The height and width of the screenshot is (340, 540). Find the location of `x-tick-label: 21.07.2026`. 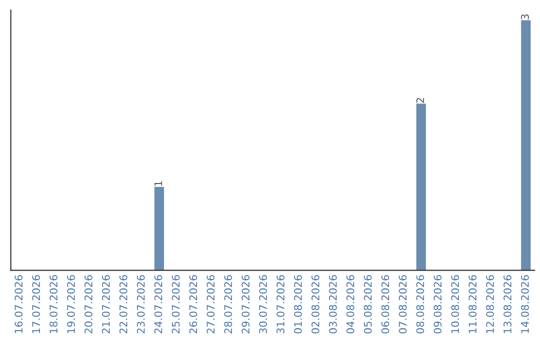

x-tick-label: 21.07.2026 is located at coordinates (106, 304).